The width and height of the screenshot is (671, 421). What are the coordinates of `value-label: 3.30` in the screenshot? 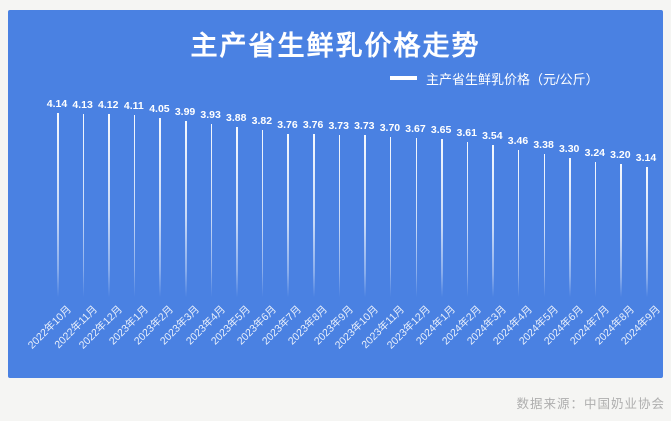 It's located at (569, 149).